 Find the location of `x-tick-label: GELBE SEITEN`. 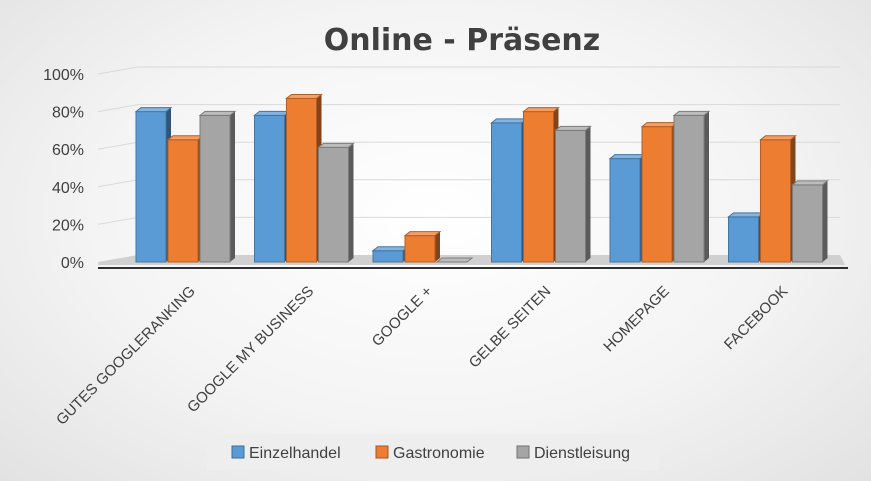

x-tick-label: GELBE SEITEN is located at coordinates (510, 327).